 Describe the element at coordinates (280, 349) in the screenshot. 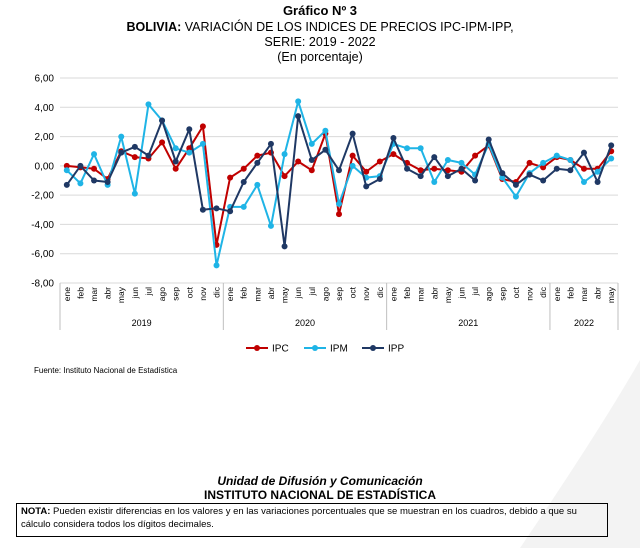

I see `legend-label-ipc: IPC` at that location.